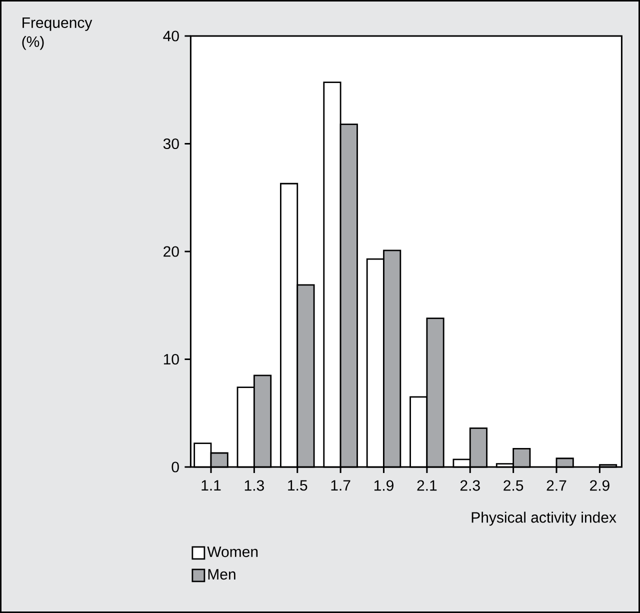 This screenshot has width=640, height=613. What do you see at coordinates (298, 485) in the screenshot?
I see `x-tick-label: 1.5` at bounding box center [298, 485].